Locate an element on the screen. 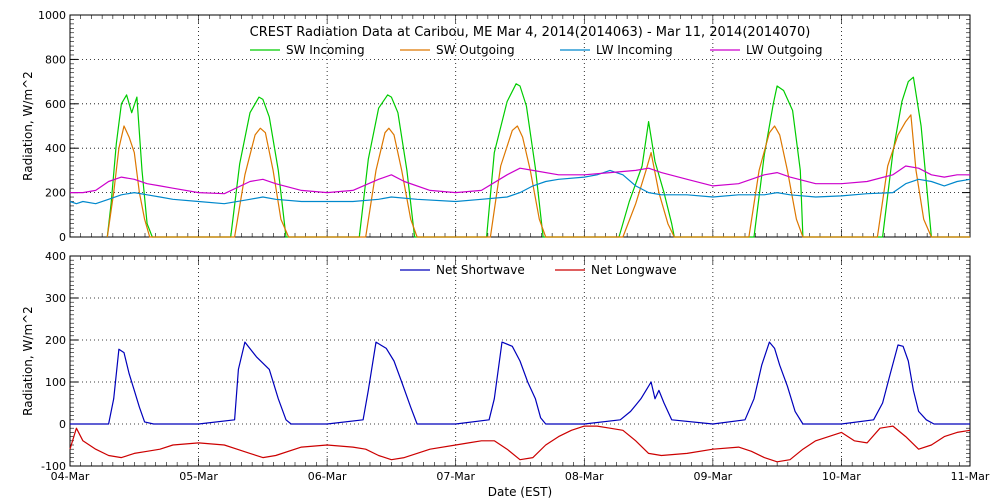 The image size is (1000, 500). legend-label: Net Shortwave is located at coordinates (480, 270).